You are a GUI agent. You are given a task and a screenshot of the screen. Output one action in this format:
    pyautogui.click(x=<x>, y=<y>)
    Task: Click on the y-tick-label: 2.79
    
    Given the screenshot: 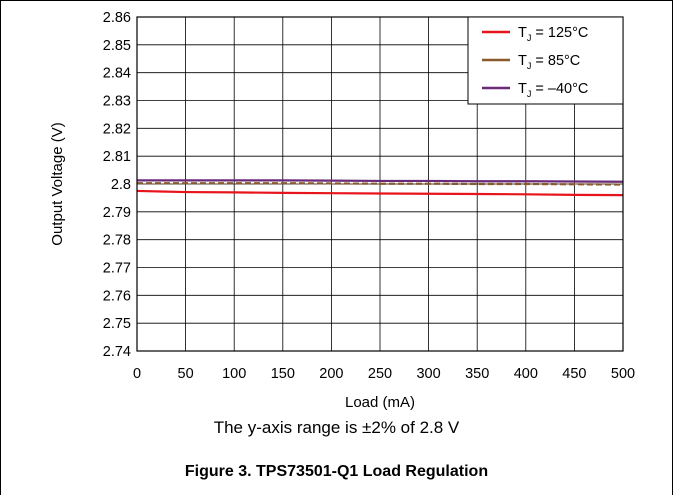 What is the action you would take?
    pyautogui.click(x=117, y=213)
    